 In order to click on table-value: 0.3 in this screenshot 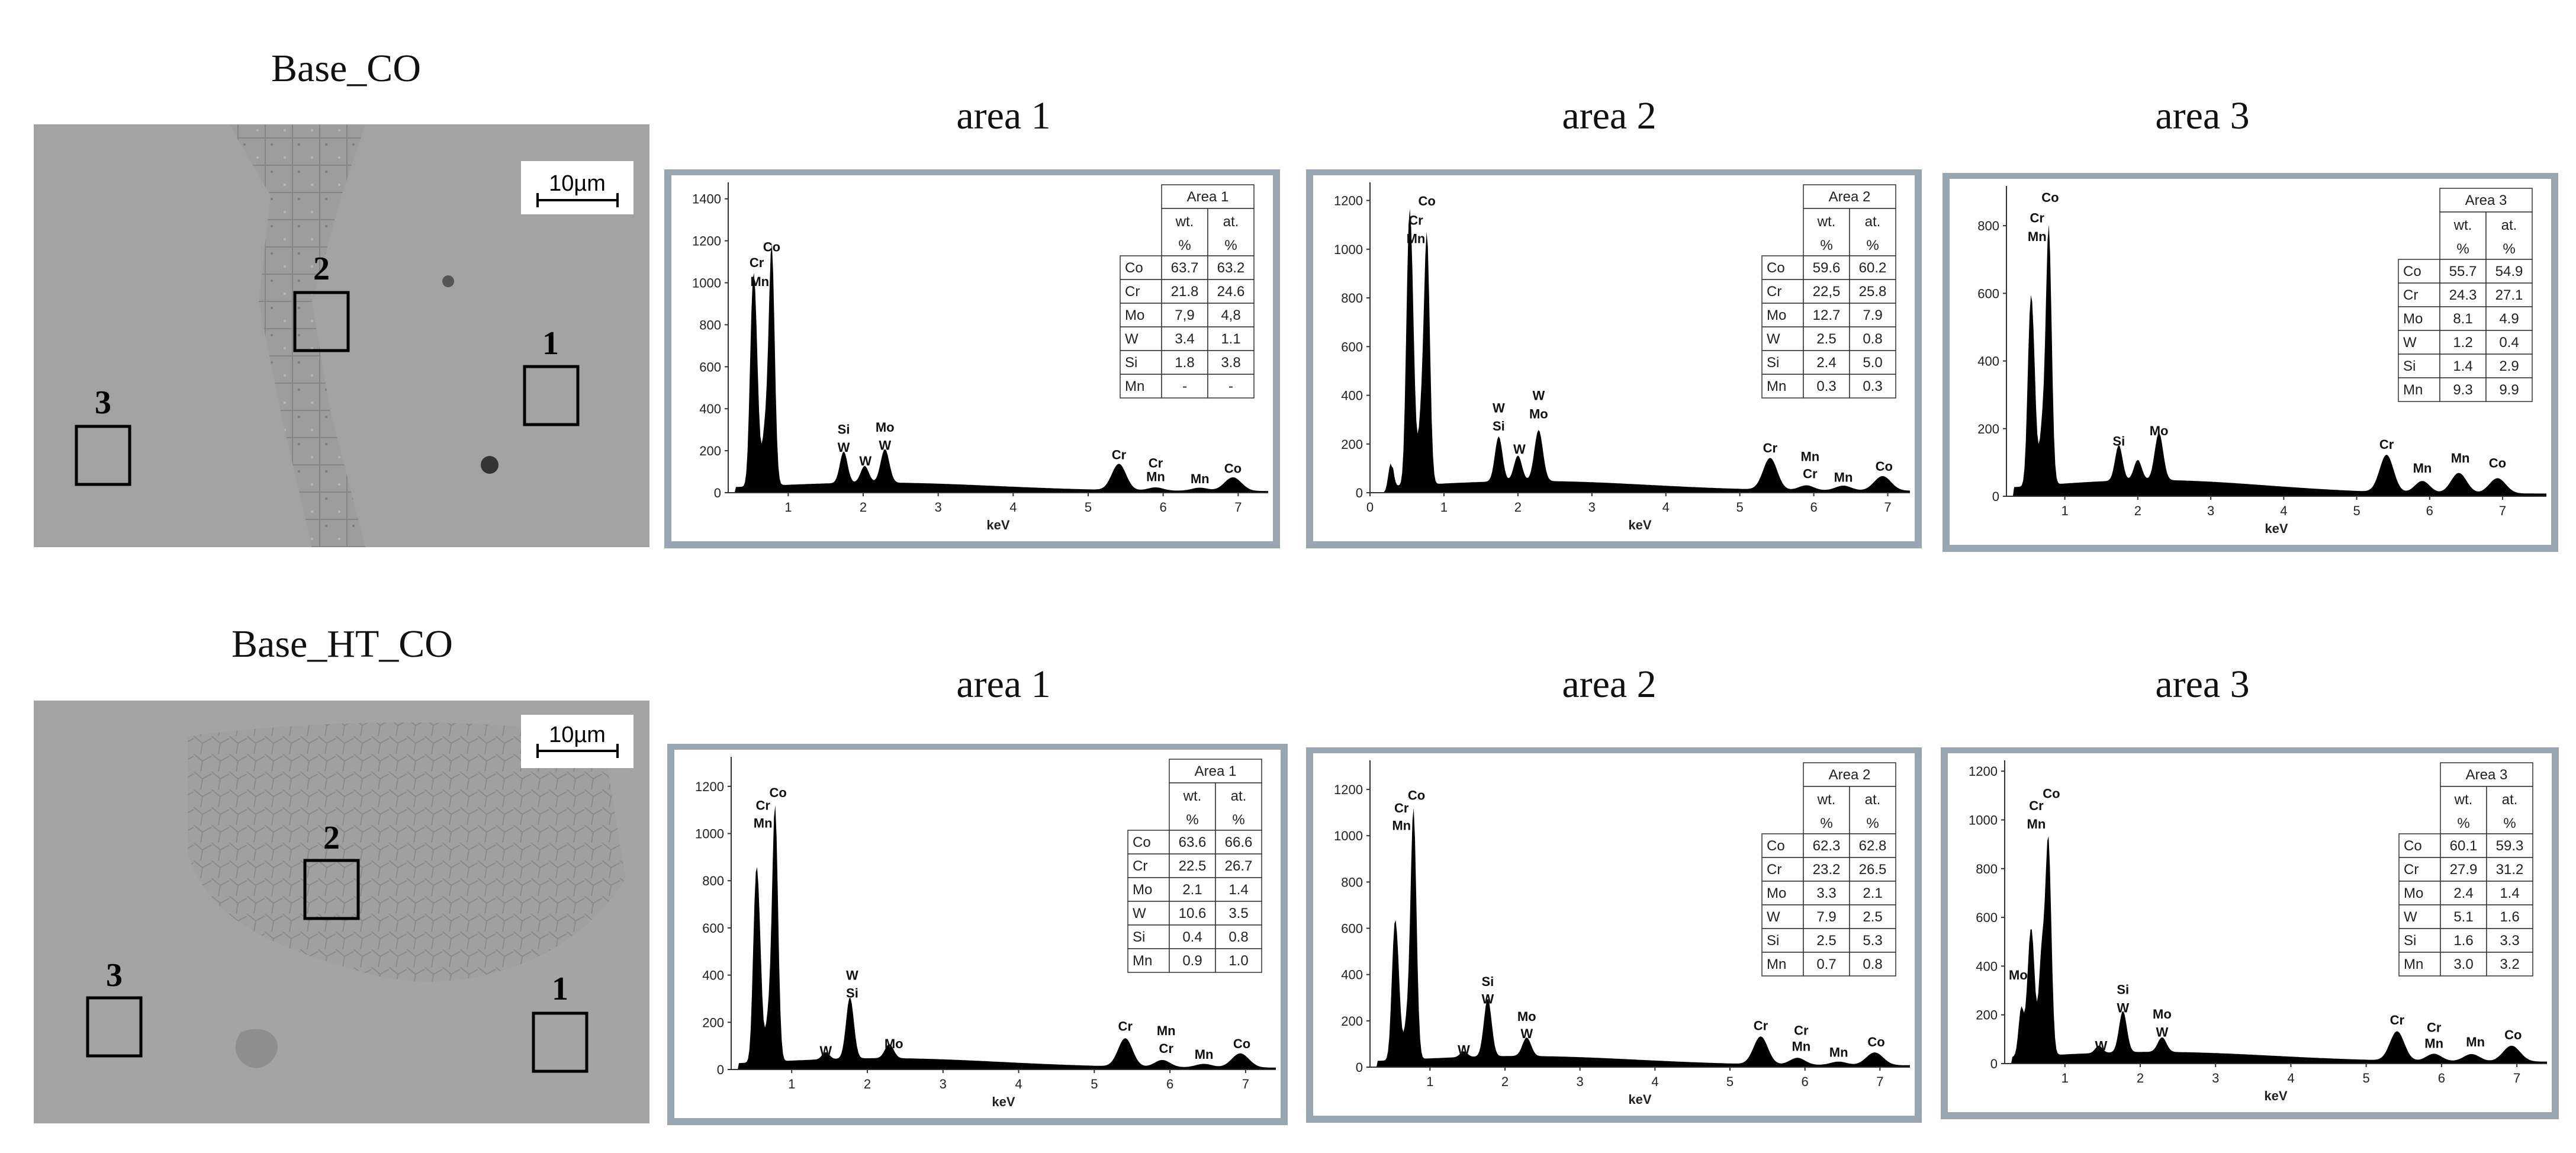, I will do `click(1872, 386)`.